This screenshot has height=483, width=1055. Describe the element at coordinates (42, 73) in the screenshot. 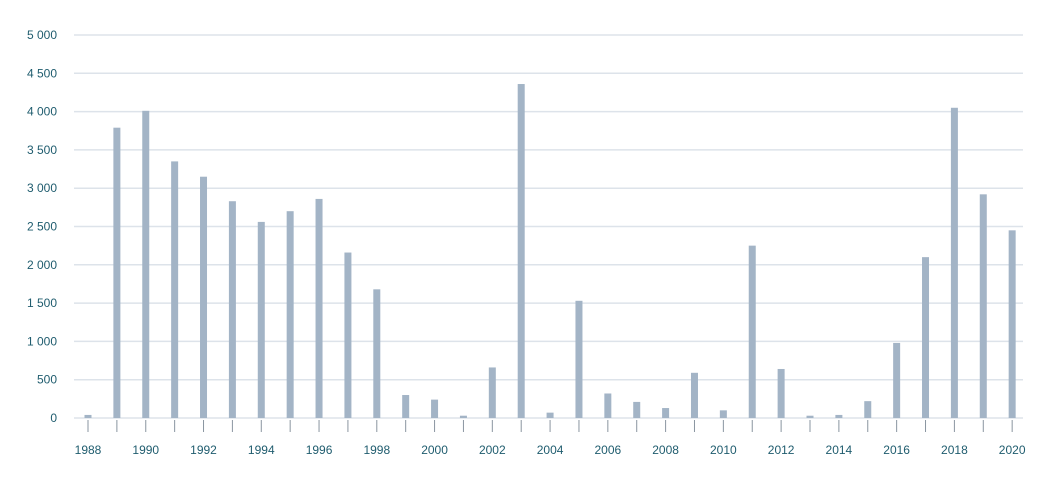

I see `y-tick-label: 4 500` at that location.